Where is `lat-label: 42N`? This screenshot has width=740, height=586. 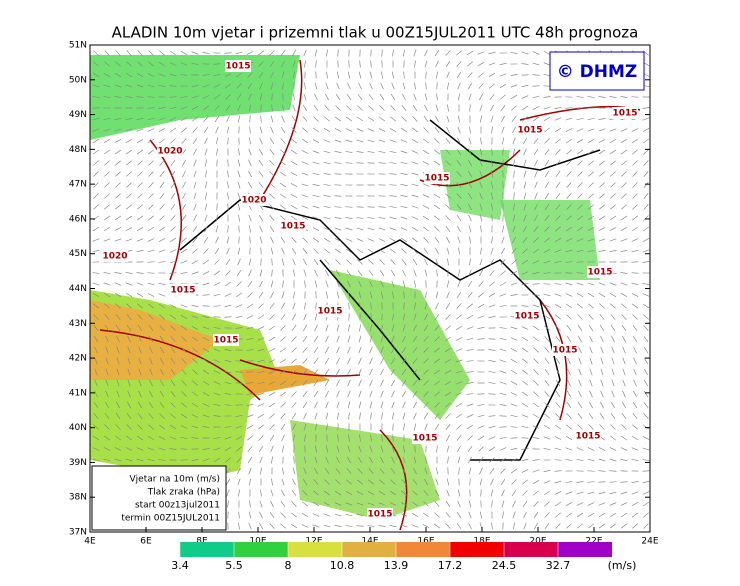 lat-label: 42N is located at coordinates (78, 359).